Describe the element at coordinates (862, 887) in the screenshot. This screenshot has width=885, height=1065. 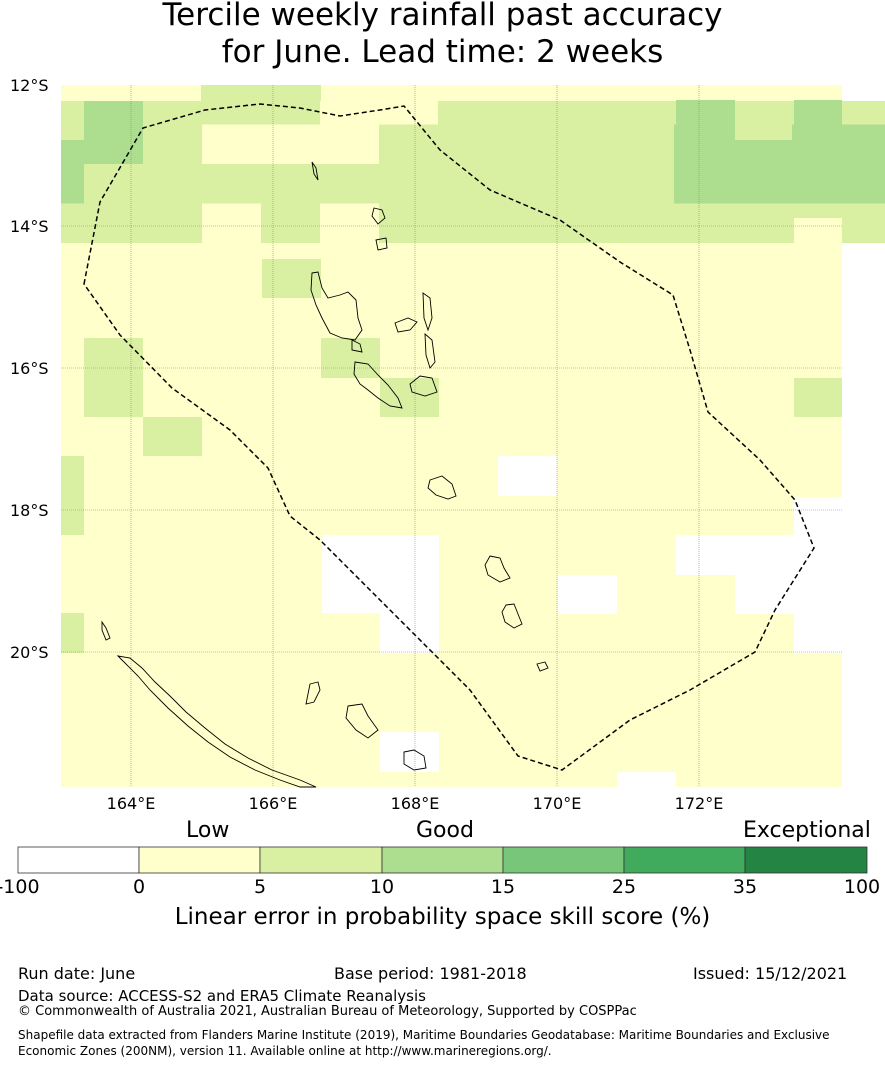
I see `colorbar-tick: 100` at that location.